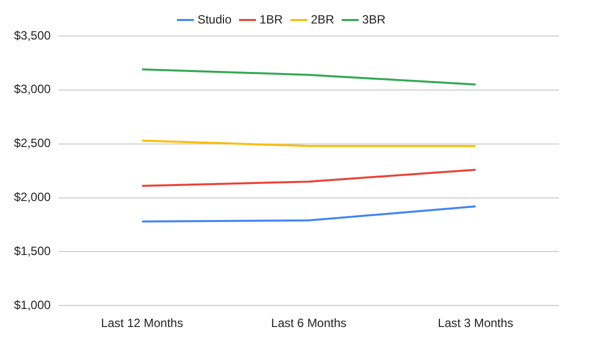 This screenshot has height=342, width=589. Describe the element at coordinates (214, 19) in the screenshot. I see `legend-label: Studio` at that location.